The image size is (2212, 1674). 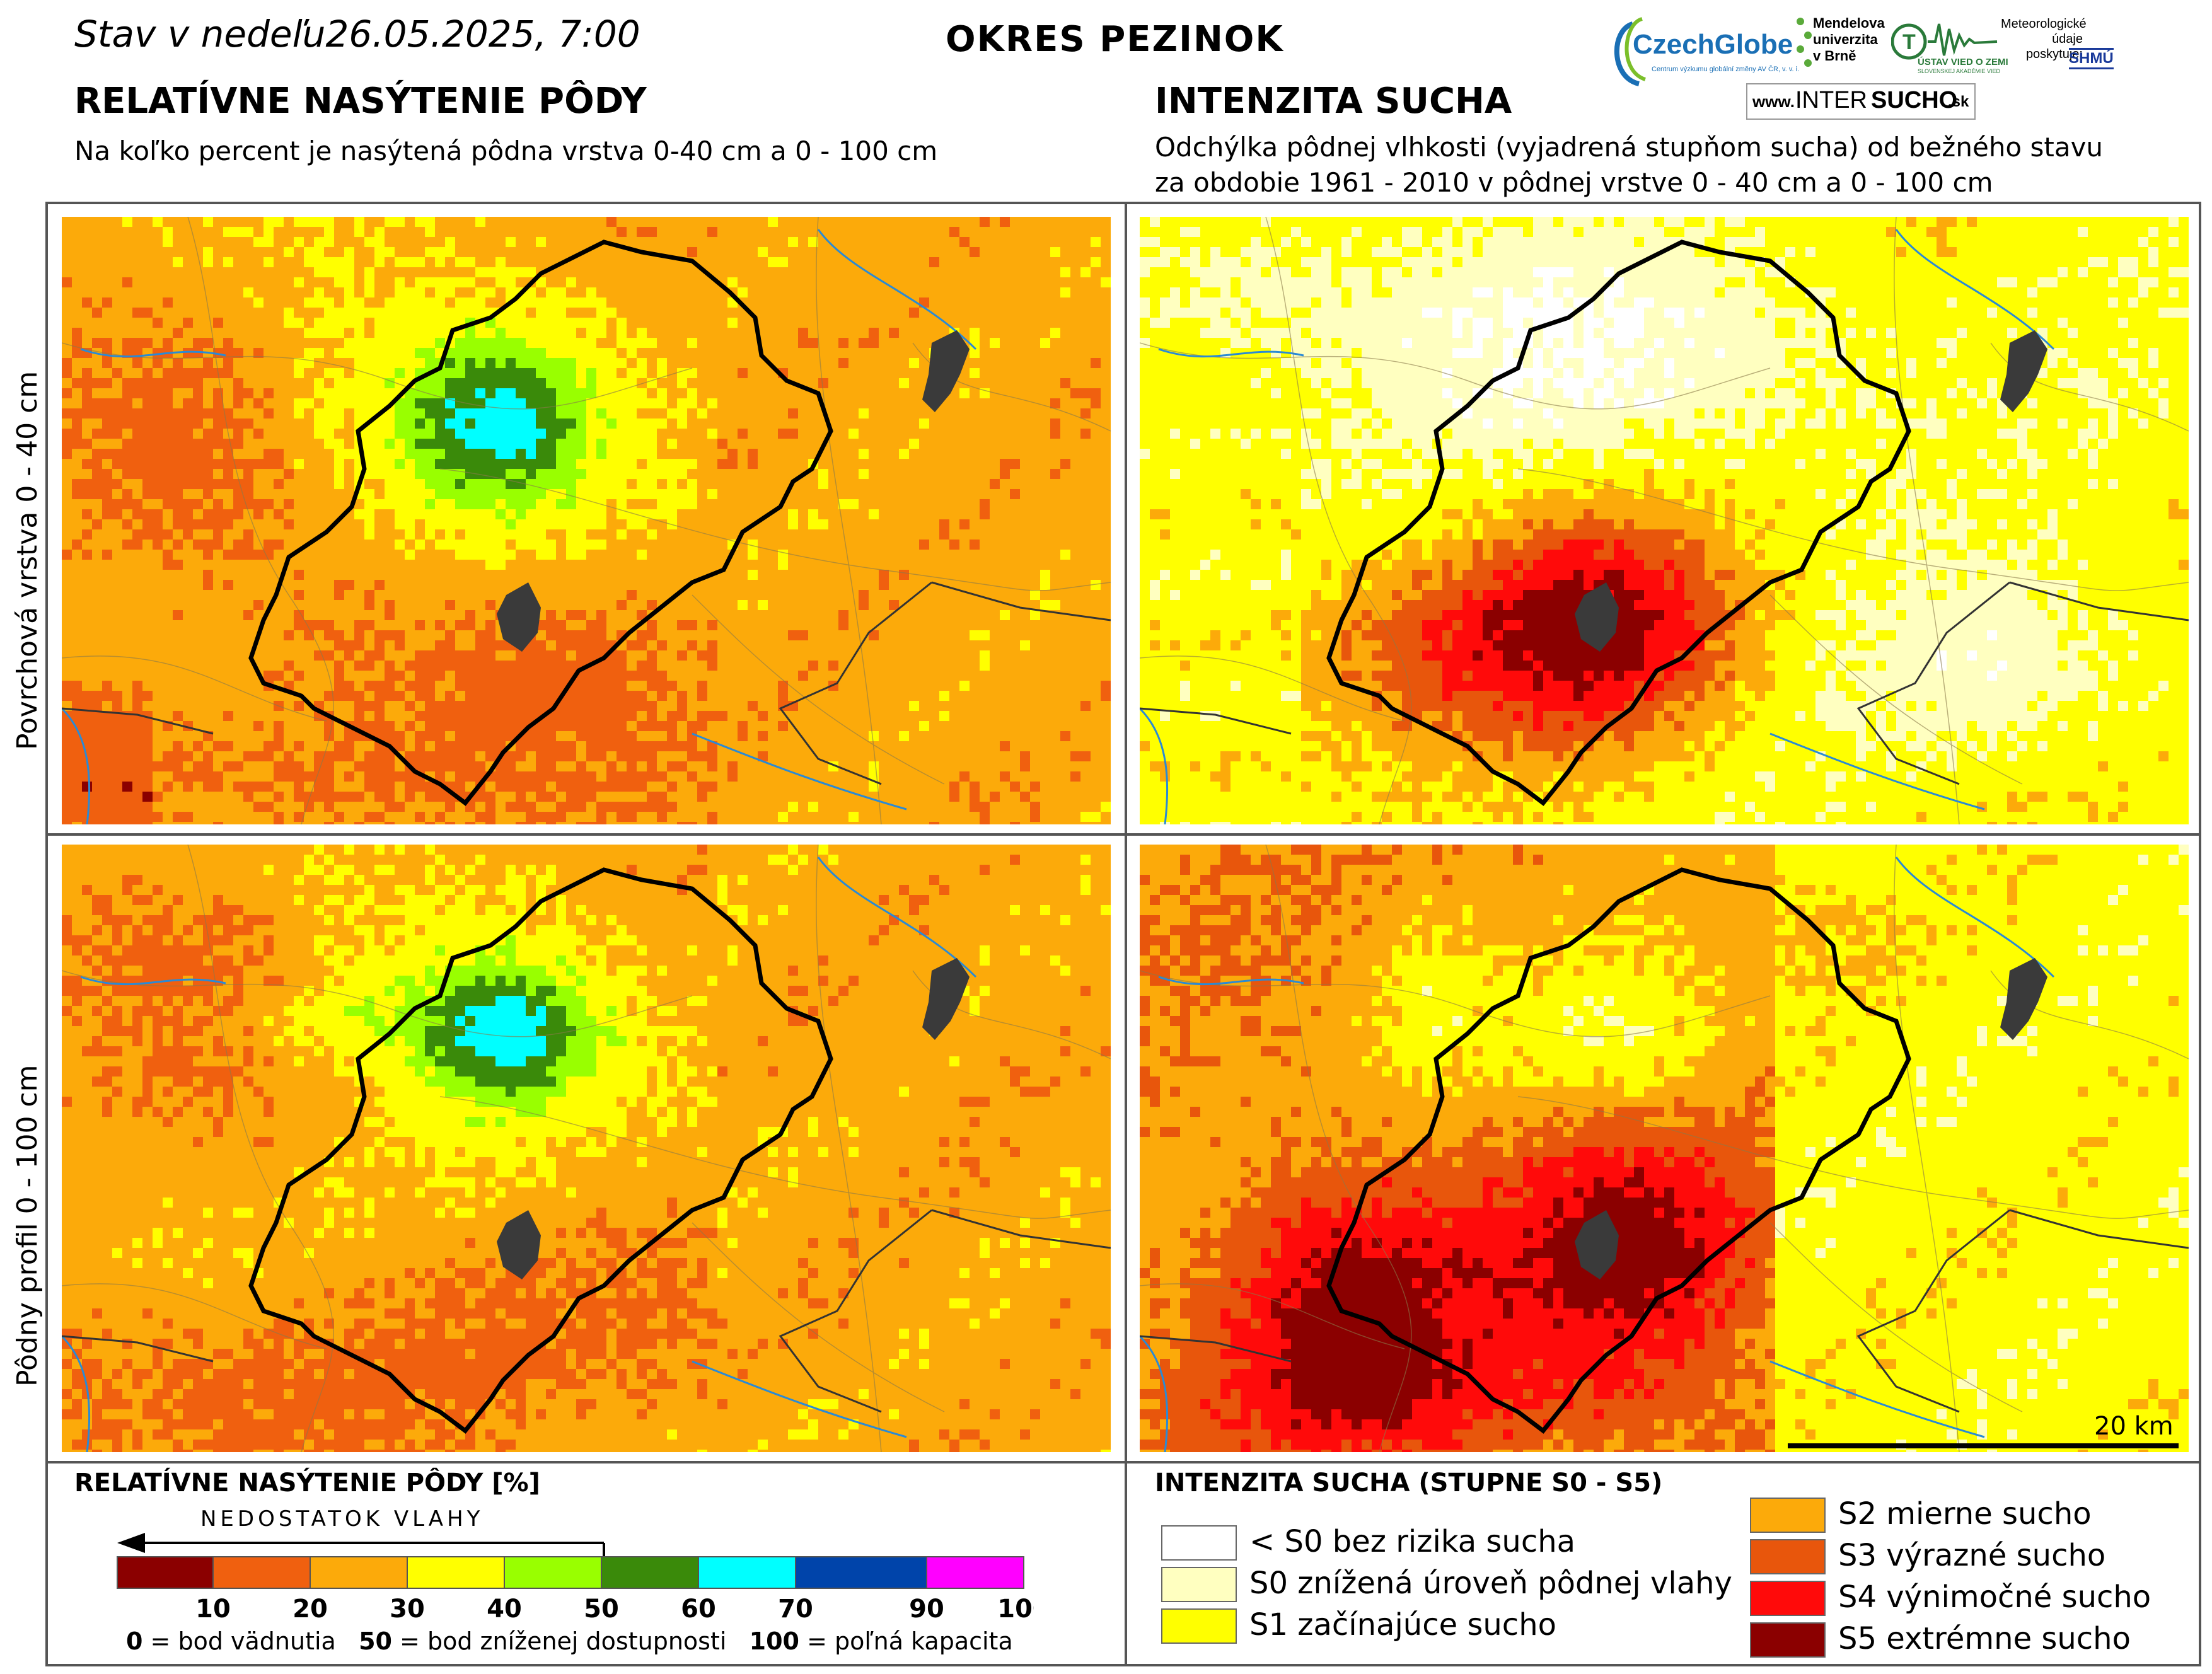 I want to click on water-deficit-label: NEDOSTATOK VLAHY, so click(x=342, y=1519).